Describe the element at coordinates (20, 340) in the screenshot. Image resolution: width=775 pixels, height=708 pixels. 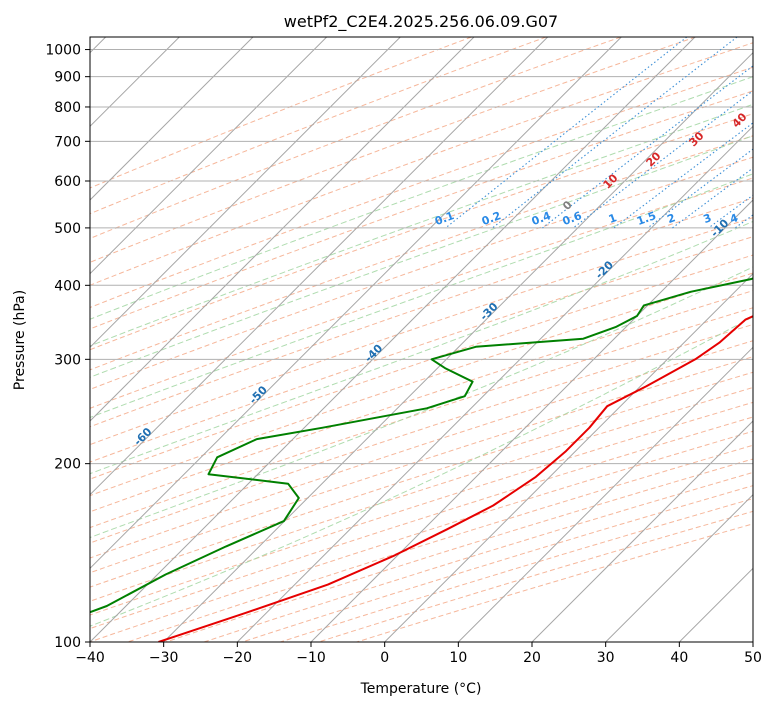
I see `y-axis-title: Pressure (hPa)` at that location.